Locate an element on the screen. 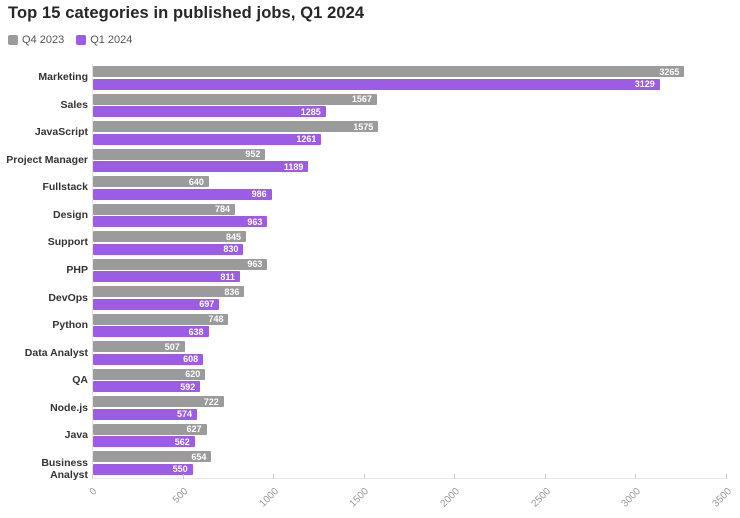 This screenshot has height=518, width=740. x-axis-tick-label: 3000 is located at coordinates (631, 498).